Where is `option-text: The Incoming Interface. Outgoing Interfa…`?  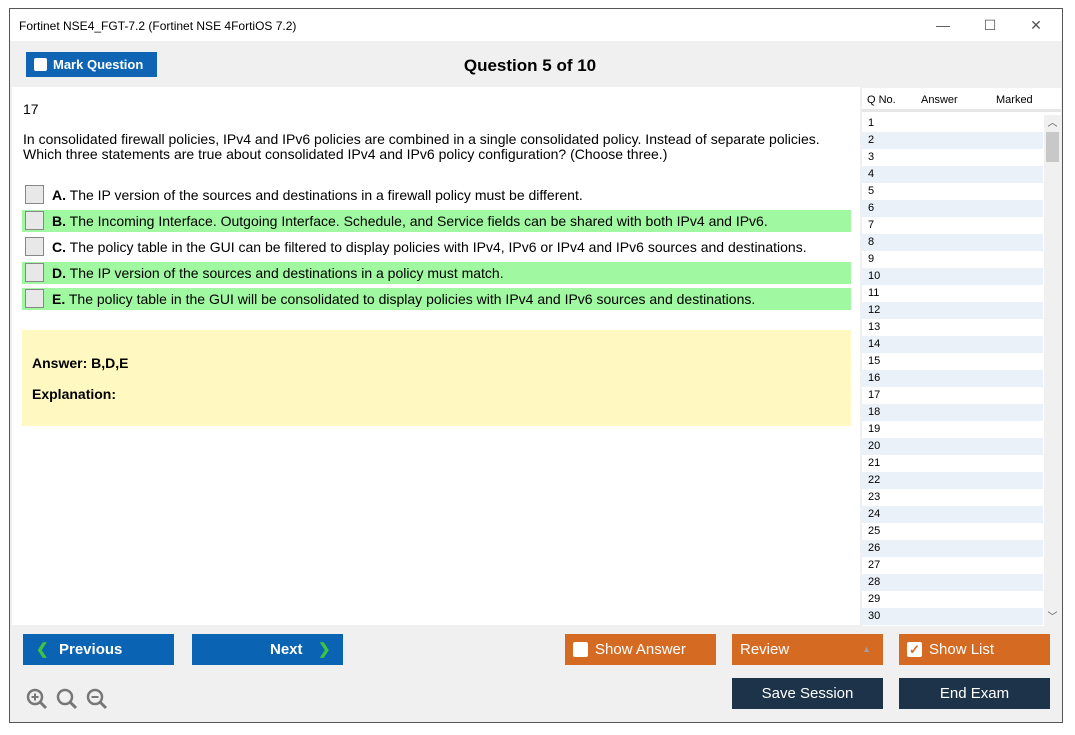 option-text: The Incoming Interface. Outgoing Interfa… is located at coordinates (418, 221).